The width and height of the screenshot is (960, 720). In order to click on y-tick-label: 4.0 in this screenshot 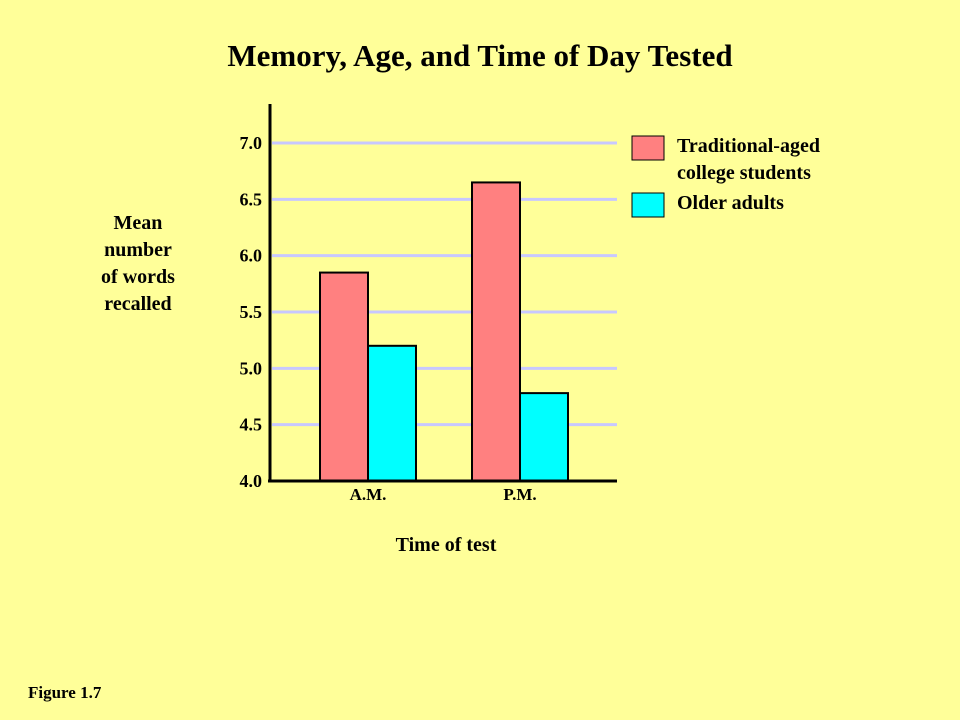, I will do `click(251, 481)`.